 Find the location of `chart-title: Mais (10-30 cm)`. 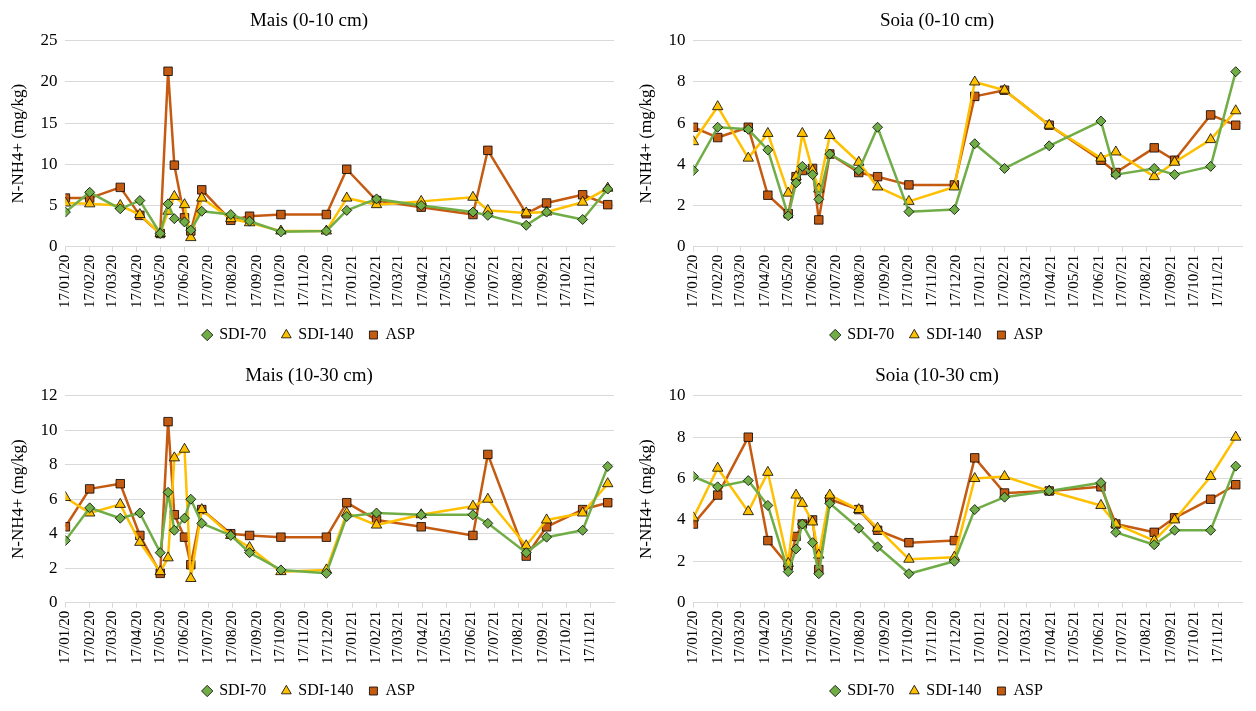

chart-title: Mais (10-30 cm) is located at coordinates (309, 375).